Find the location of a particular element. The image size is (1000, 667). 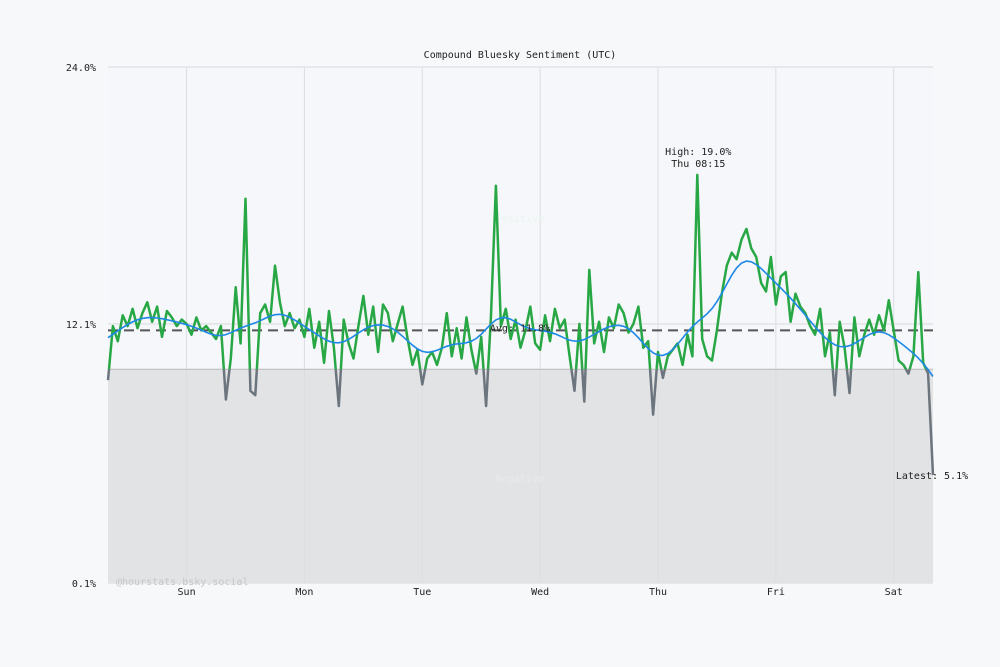

high-time-label: Thu 08:15 is located at coordinates (698, 164).